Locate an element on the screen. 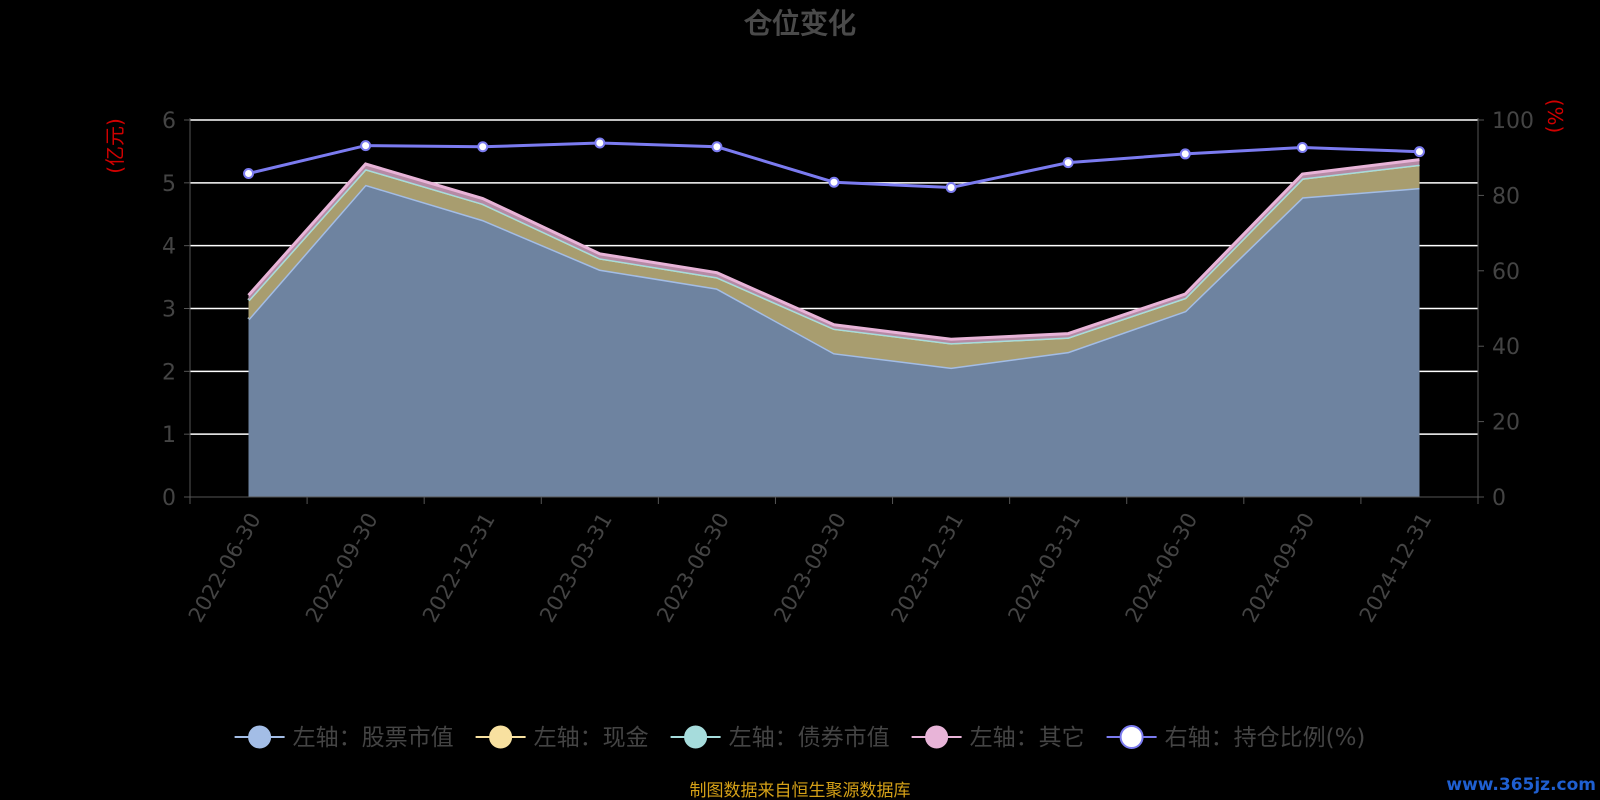 The width and height of the screenshot is (1600, 800). right-axis-tick-label: 0 is located at coordinates (1499, 498).